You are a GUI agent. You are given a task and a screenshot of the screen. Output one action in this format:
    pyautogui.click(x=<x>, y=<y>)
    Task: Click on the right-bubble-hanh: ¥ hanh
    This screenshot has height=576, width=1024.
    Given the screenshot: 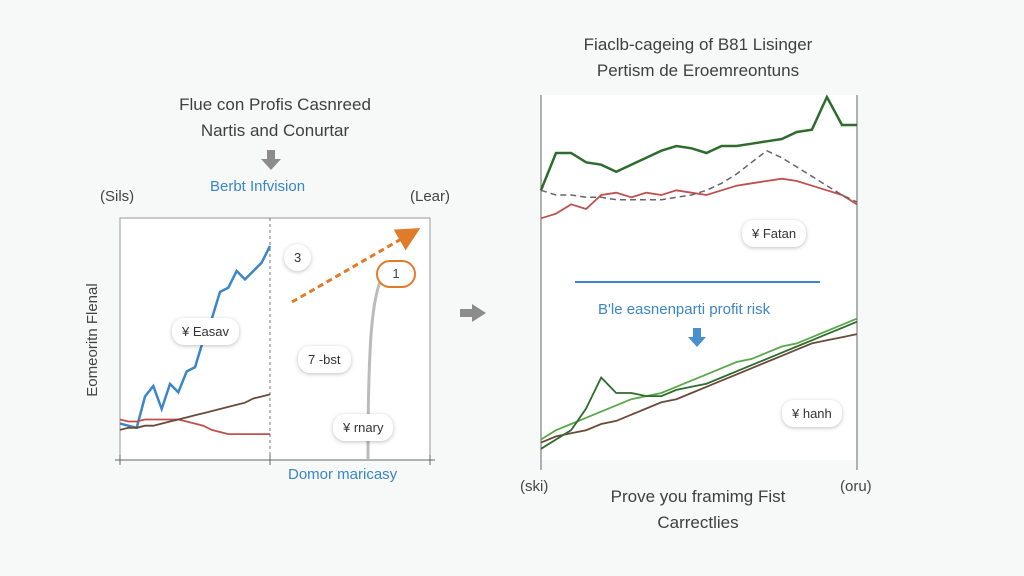 What is the action you would take?
    pyautogui.click(x=812, y=413)
    